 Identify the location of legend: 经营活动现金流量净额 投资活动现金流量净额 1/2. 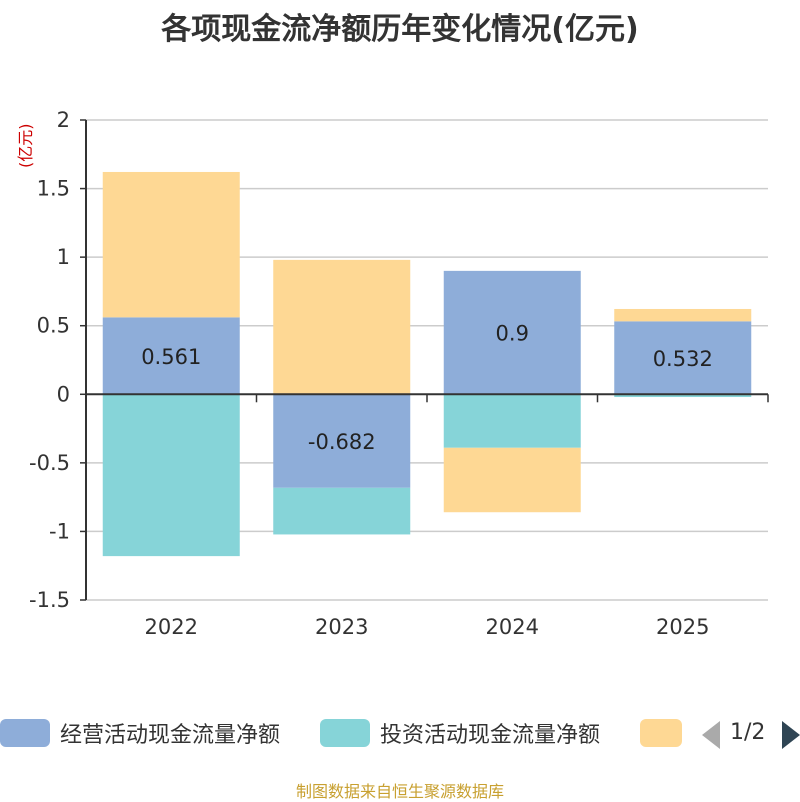
(400, 734).